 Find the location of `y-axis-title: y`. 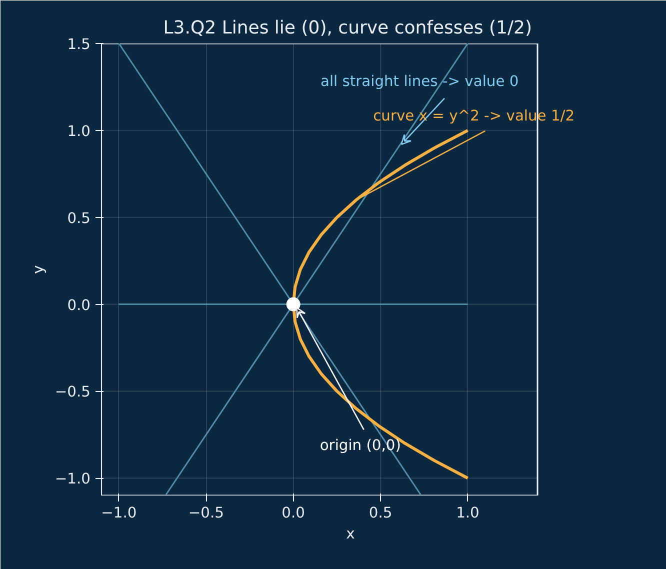

y-axis-title: y is located at coordinates (38, 269).